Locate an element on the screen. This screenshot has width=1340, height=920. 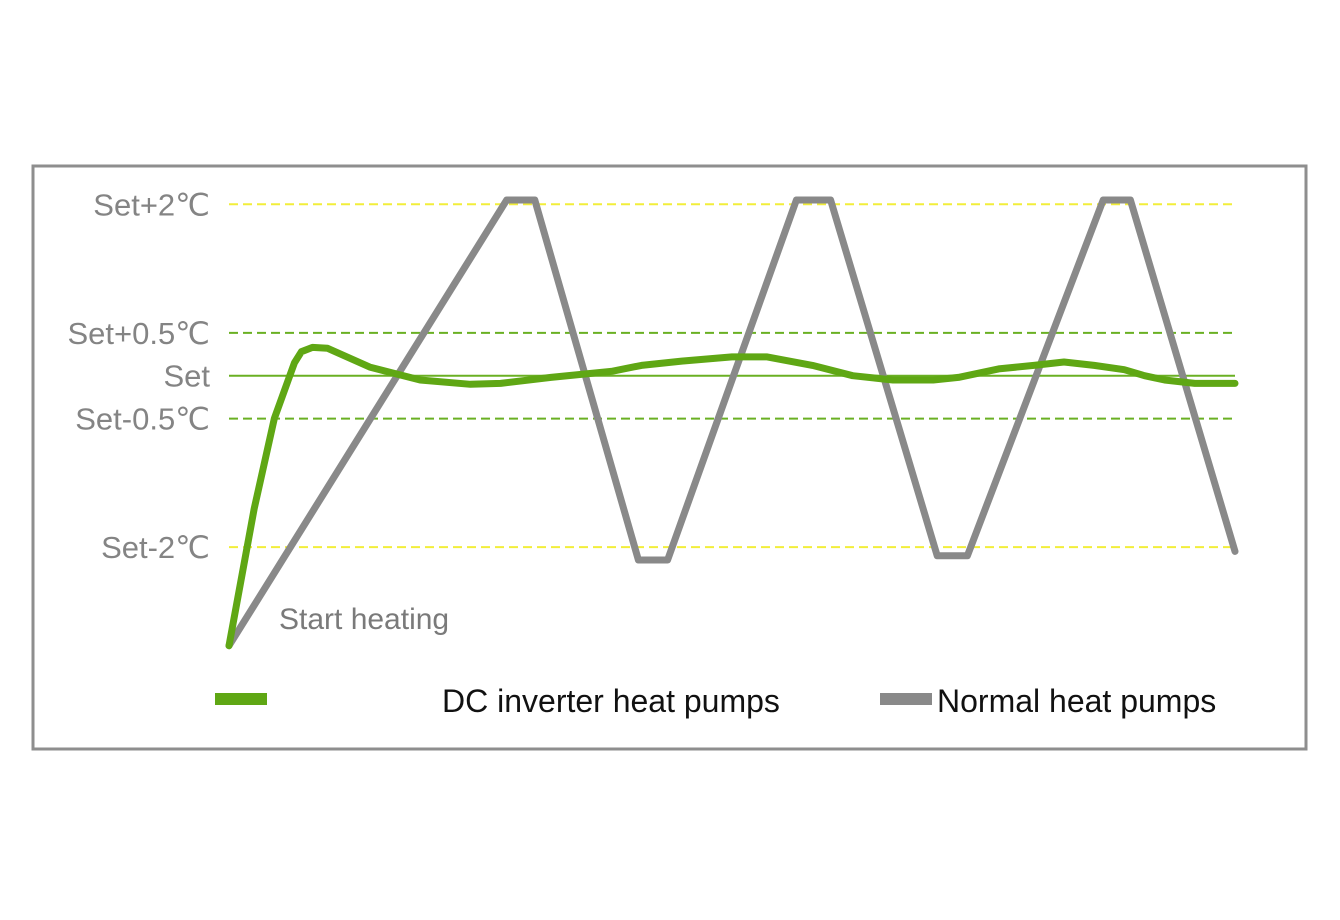
y-tick-label-0: Set+2℃ is located at coordinates (151, 204).